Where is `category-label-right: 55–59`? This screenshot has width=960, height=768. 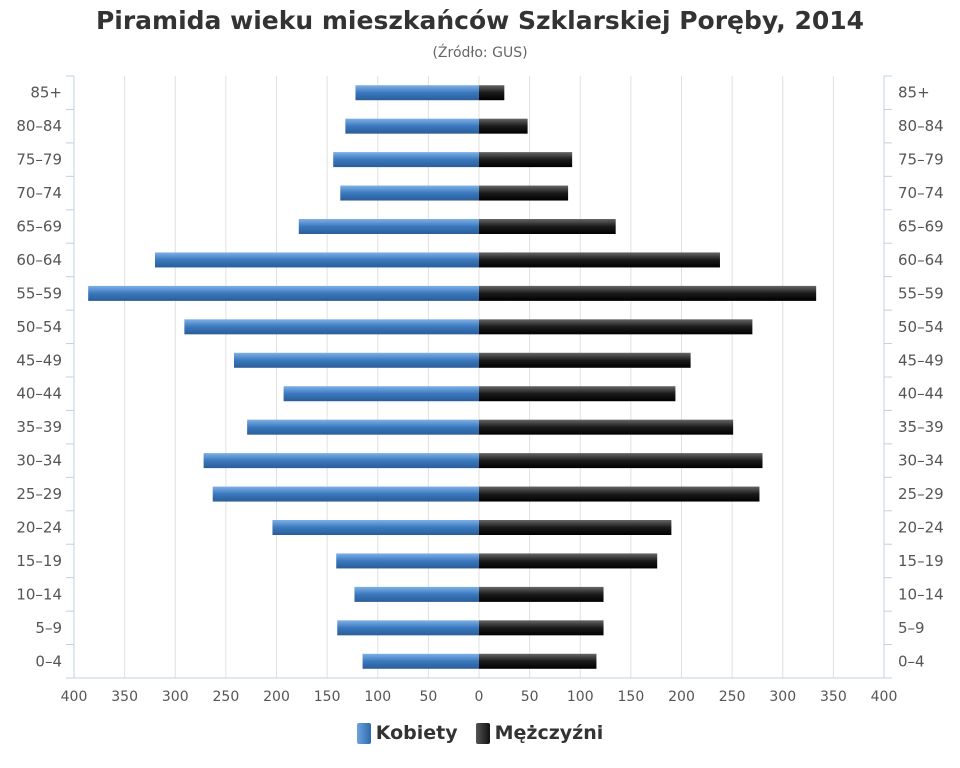
category-label-right: 55–59 is located at coordinates (921, 293).